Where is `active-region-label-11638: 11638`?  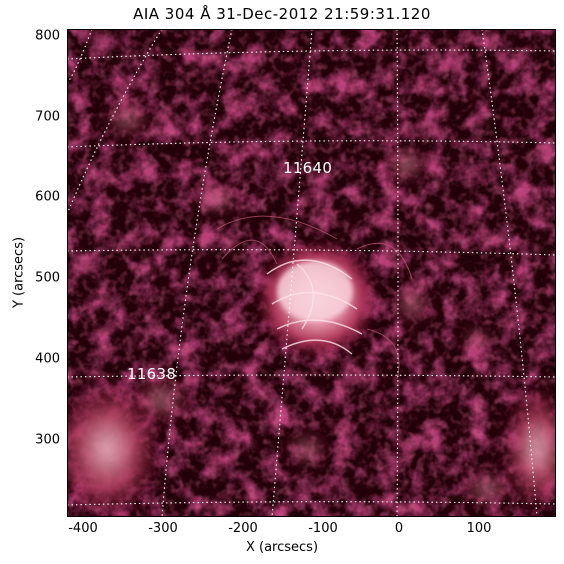 active-region-label-11638: 11638 is located at coordinates (152, 374).